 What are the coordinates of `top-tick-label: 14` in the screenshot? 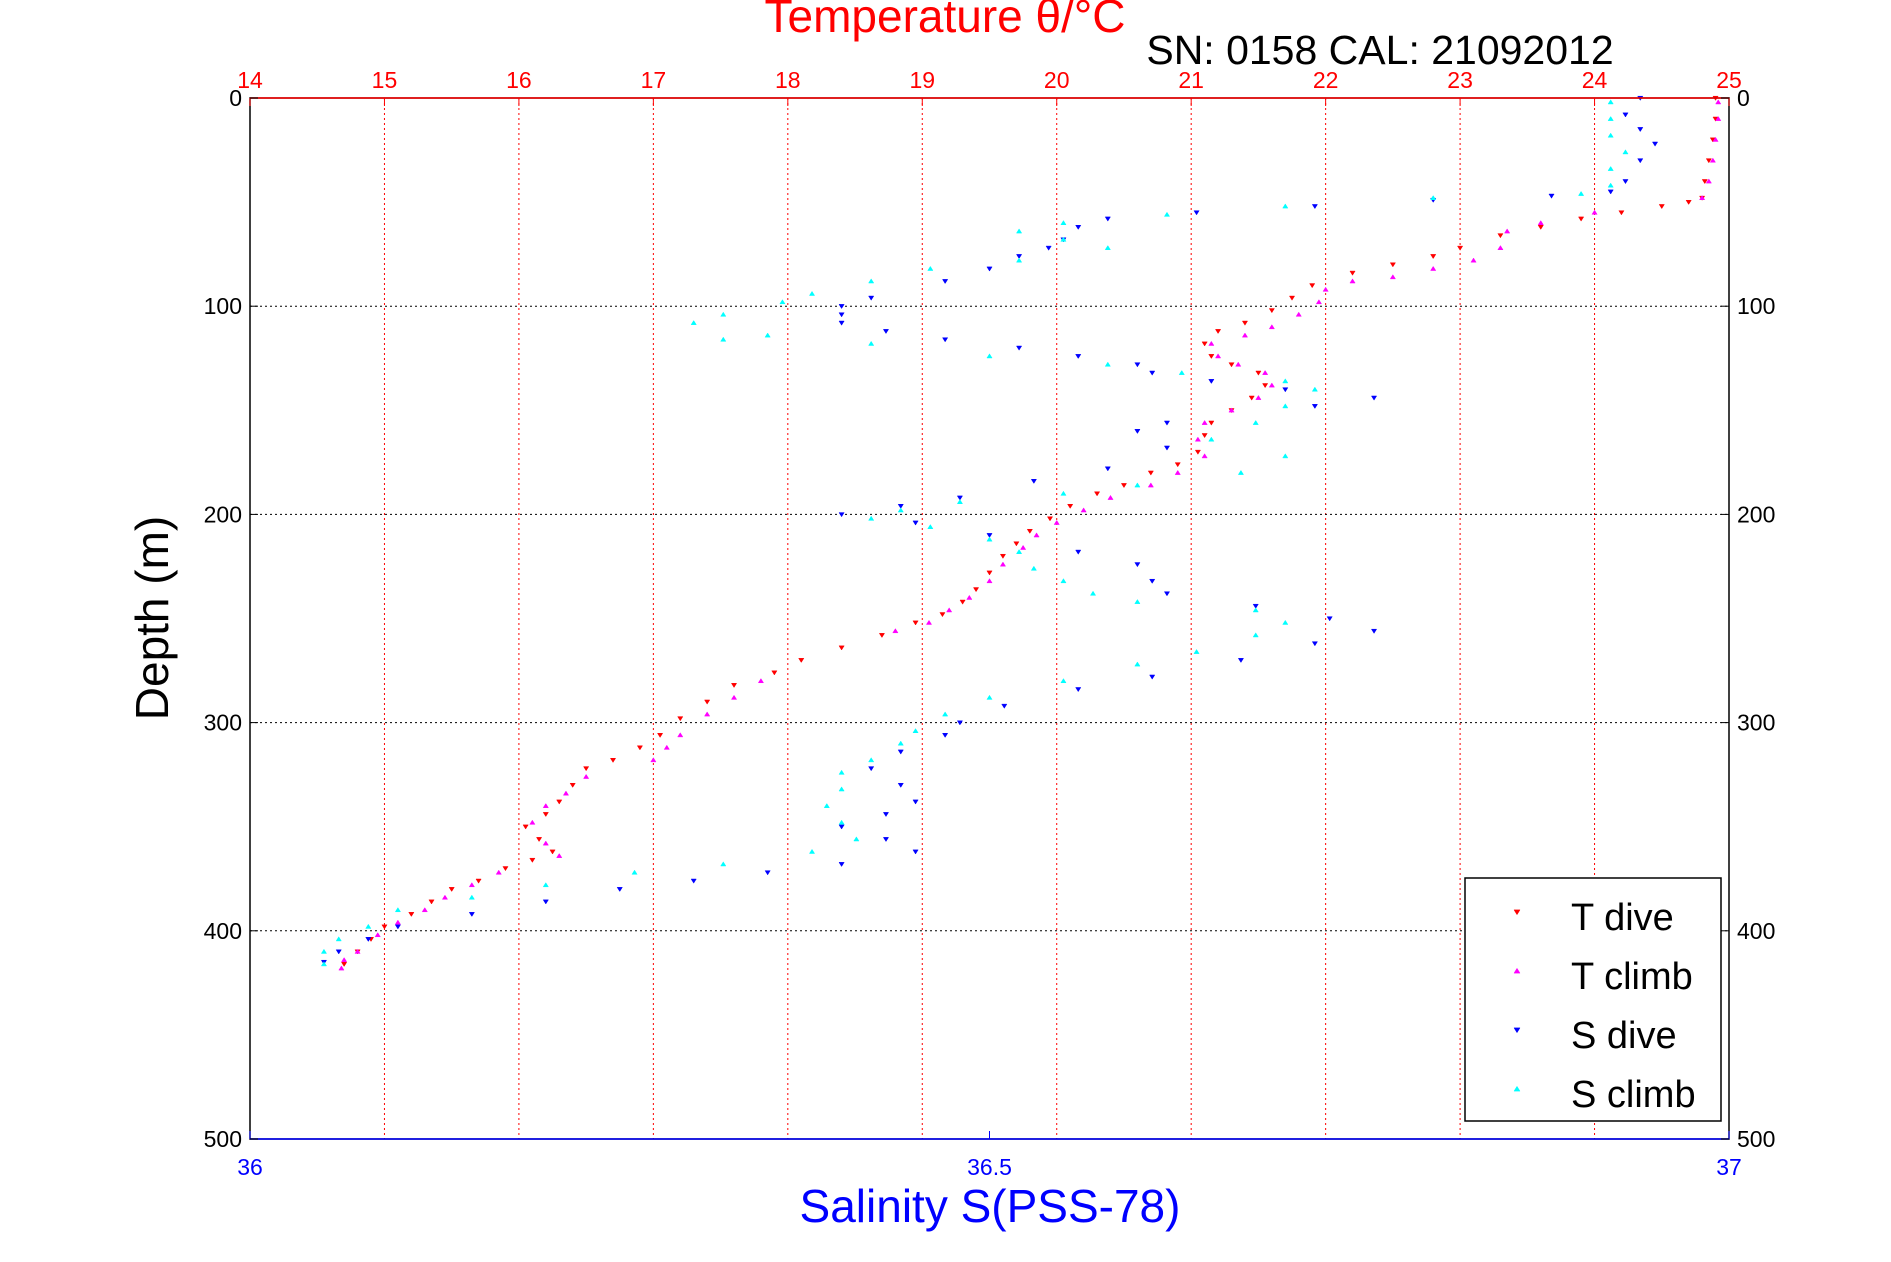 It's located at (250, 80).